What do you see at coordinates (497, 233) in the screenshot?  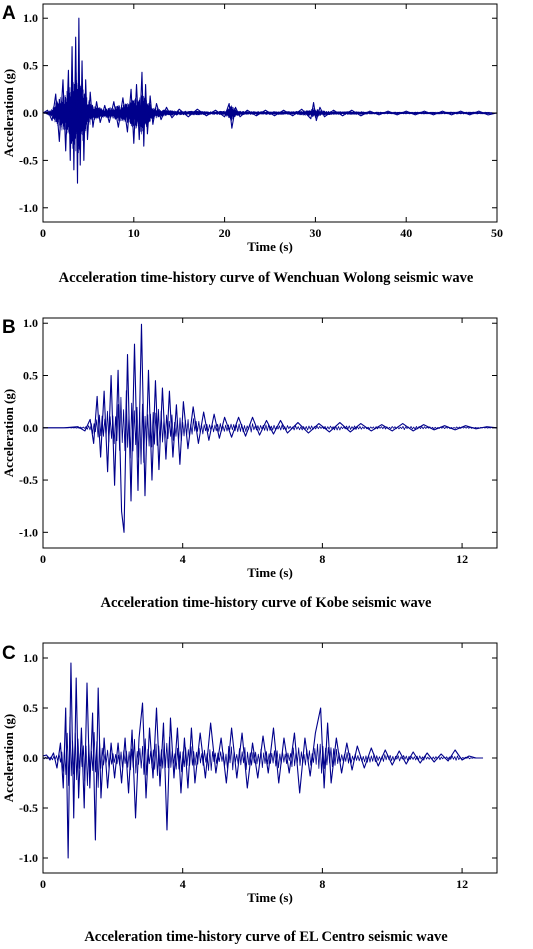 I see `x-tick-label: 50` at bounding box center [497, 233].